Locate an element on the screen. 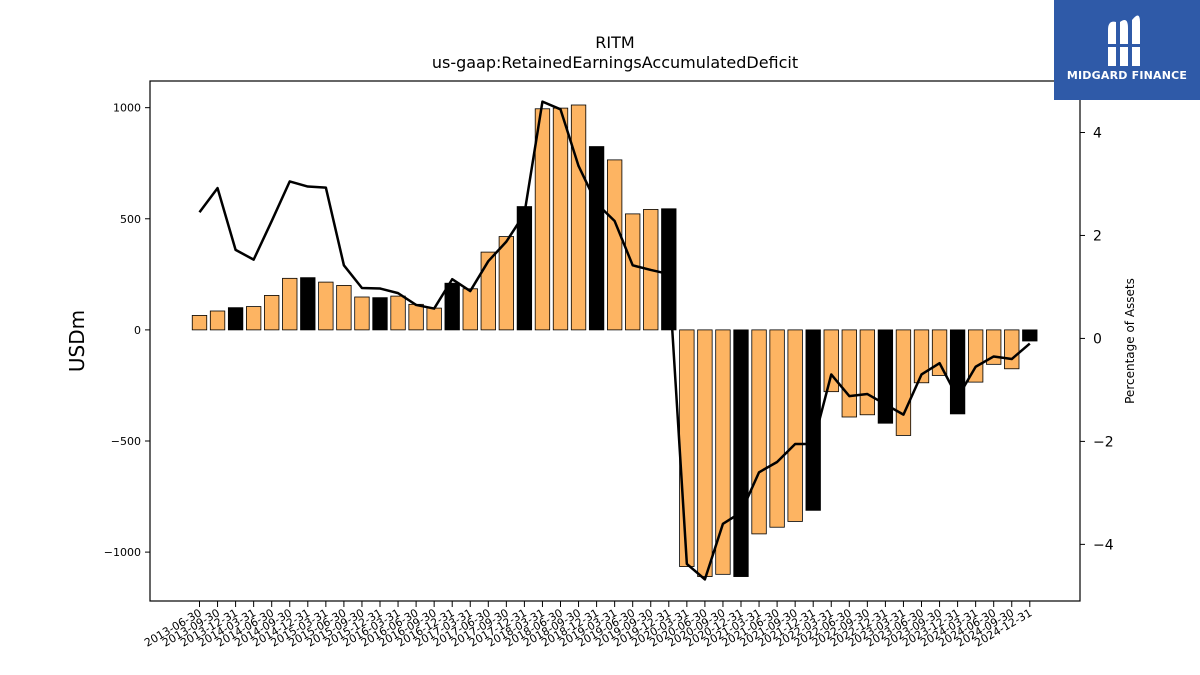 Image resolution: width=1200 pixels, height=675 pixels. y-axis-right: −4 −2 0 2 4 is located at coordinates (1097, 339).